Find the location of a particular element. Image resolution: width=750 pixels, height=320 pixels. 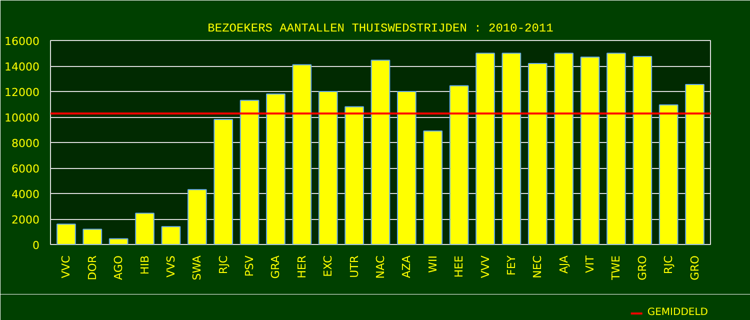

y-tick-label: 8000 is located at coordinates (26, 143).